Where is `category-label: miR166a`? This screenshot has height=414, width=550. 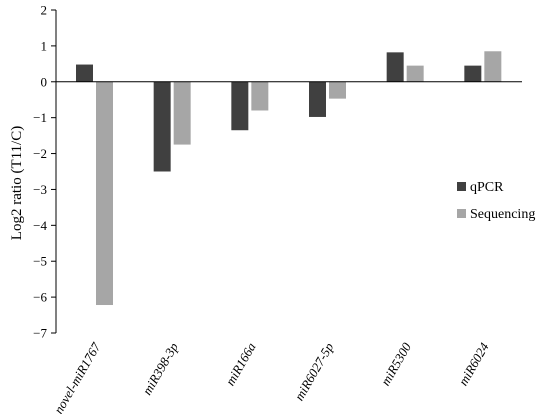 category-label: miR166a is located at coordinates (240, 364).